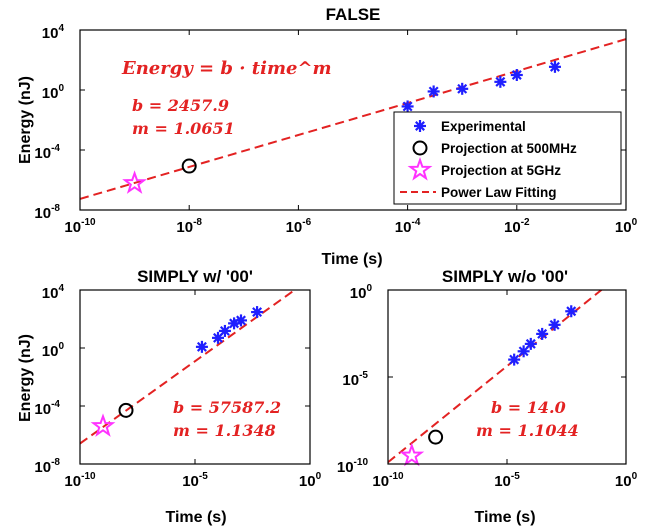 This screenshot has height=530, width=660. Describe the element at coordinates (353, 466) in the screenshot. I see `y-tick-label: 10⁻¹⁰` at that location.